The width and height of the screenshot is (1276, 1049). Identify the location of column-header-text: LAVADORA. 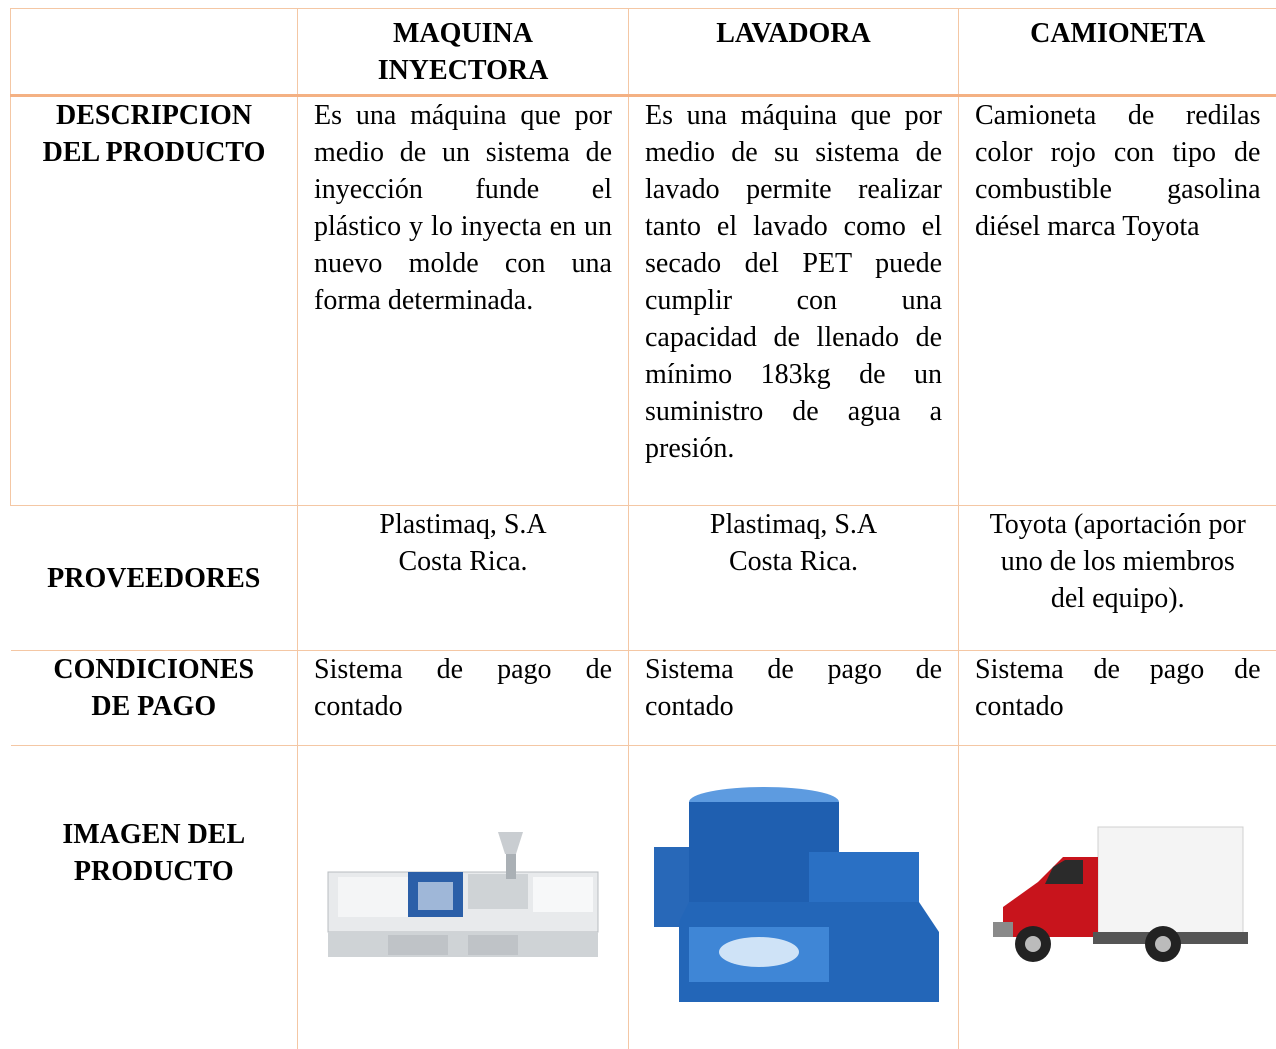
(794, 33).